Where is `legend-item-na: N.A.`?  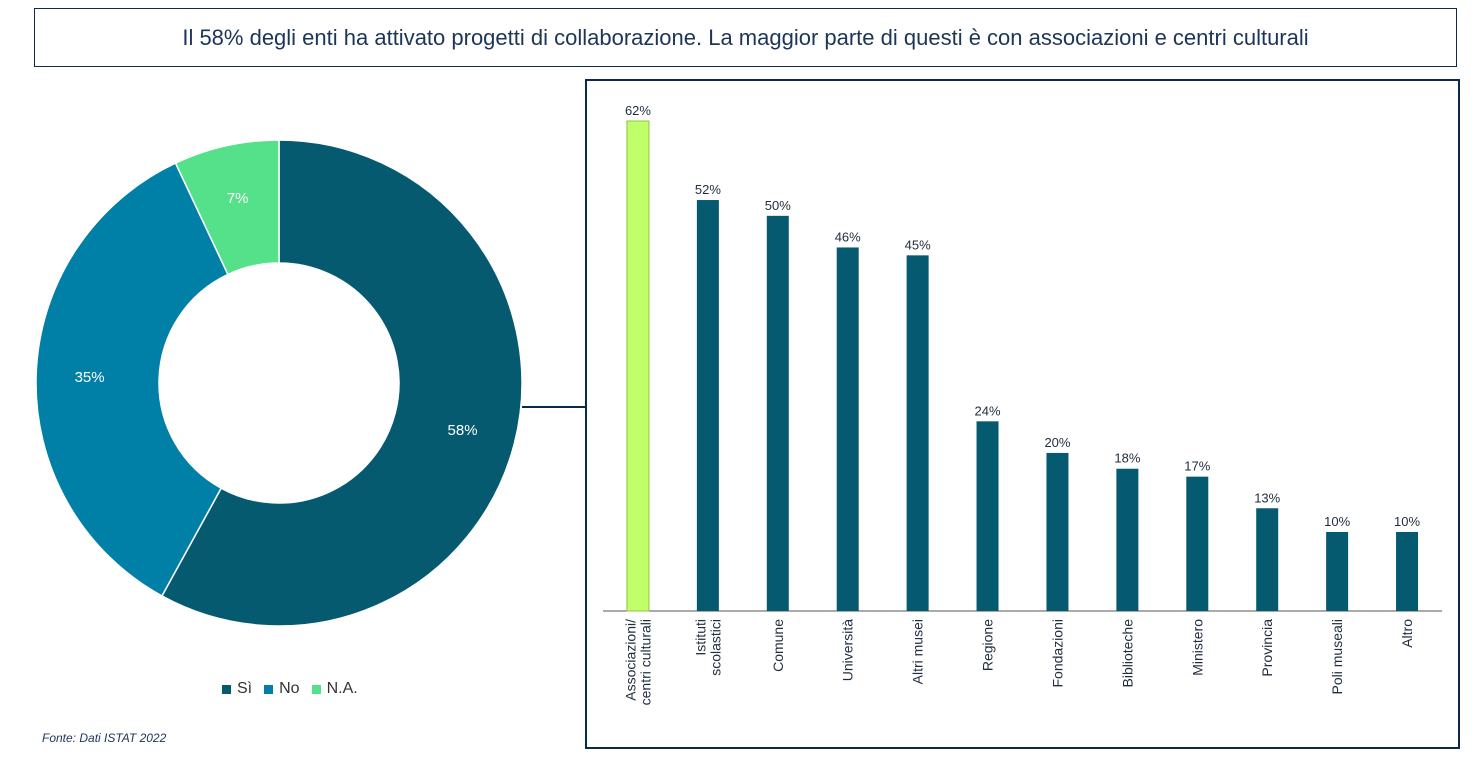 legend-item-na: N.A. is located at coordinates (334, 689).